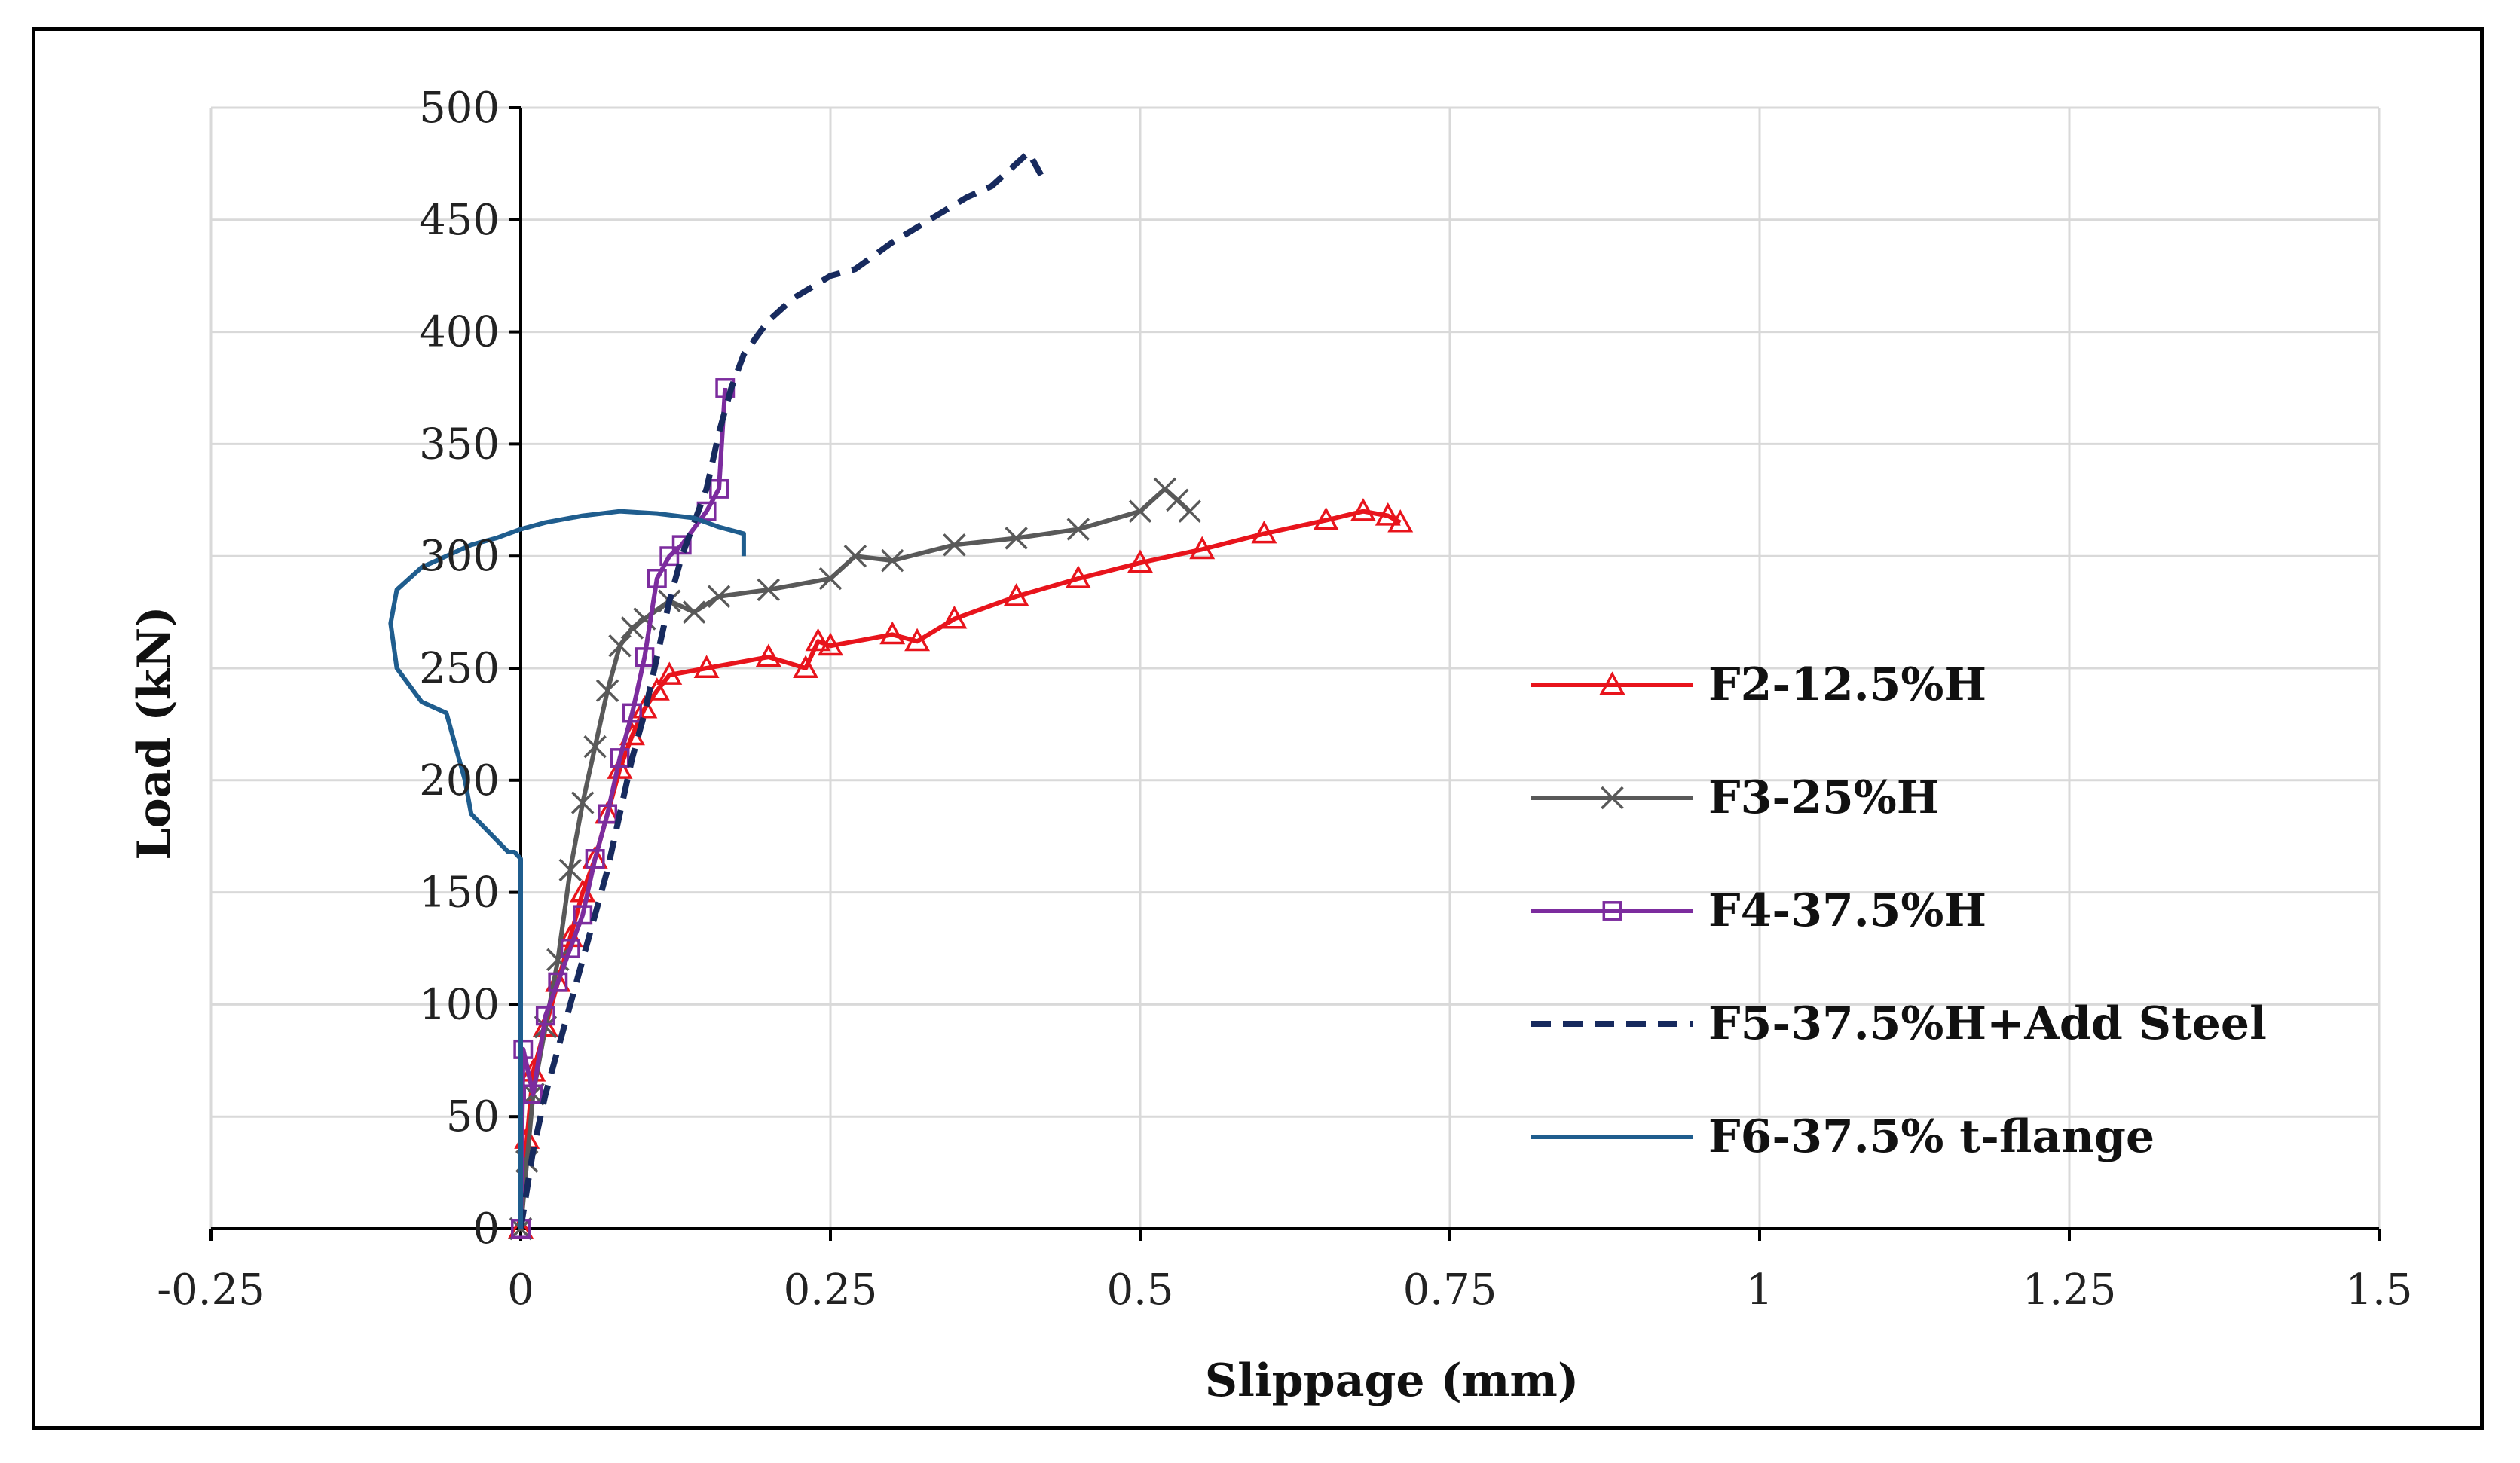 This screenshot has height=1463, width=2520. I want to click on y-axis-title: Load (kN), so click(154, 733).